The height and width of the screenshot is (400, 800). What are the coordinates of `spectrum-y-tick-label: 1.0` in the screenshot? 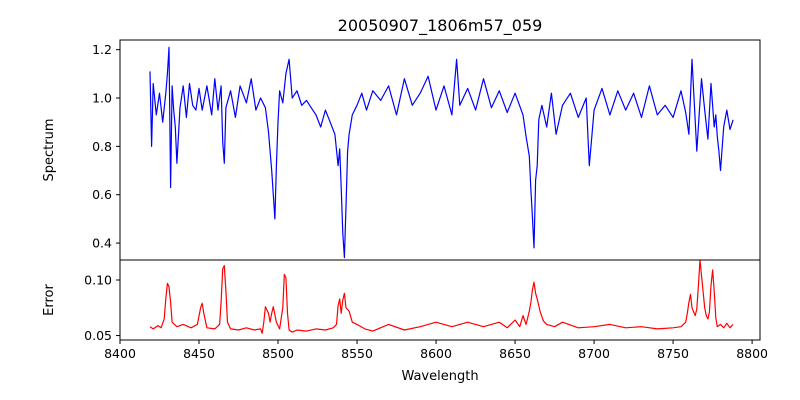 It's located at (102, 98).